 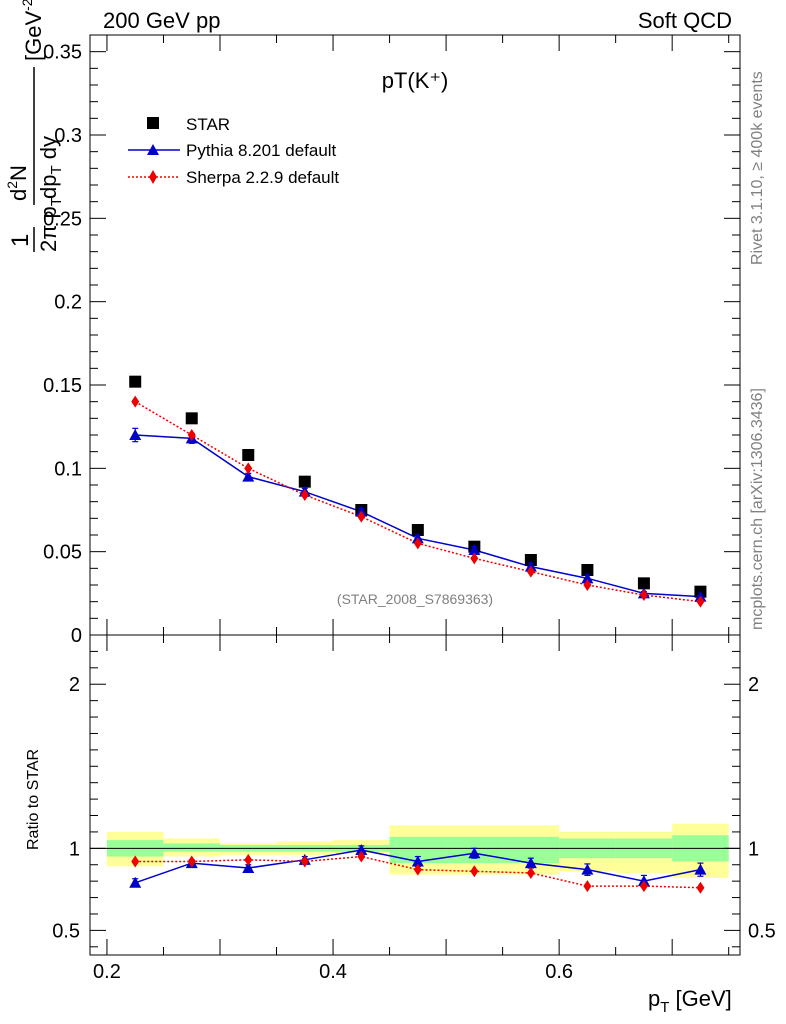 I want to click on legend-label-pythia: Pythia 8.201 default, so click(x=261, y=150).